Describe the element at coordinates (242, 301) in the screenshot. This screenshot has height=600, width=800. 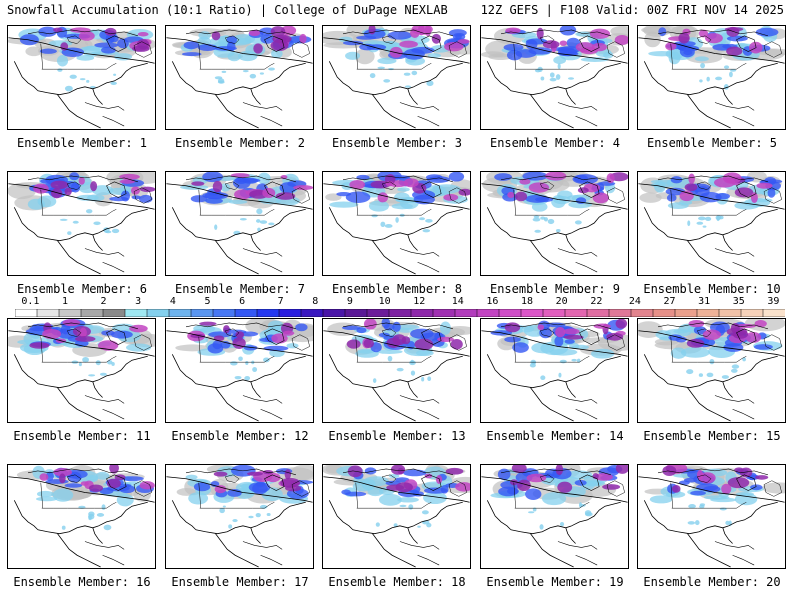
I see `colorbar-tick-label: 6` at that location.